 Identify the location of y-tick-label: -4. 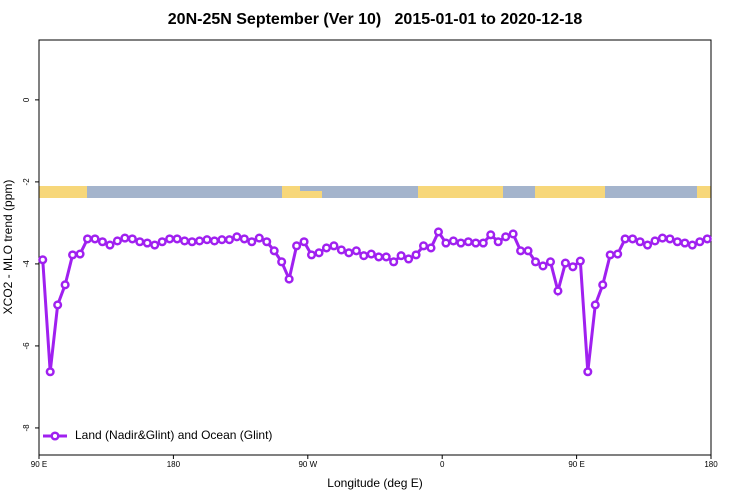
(26, 264).